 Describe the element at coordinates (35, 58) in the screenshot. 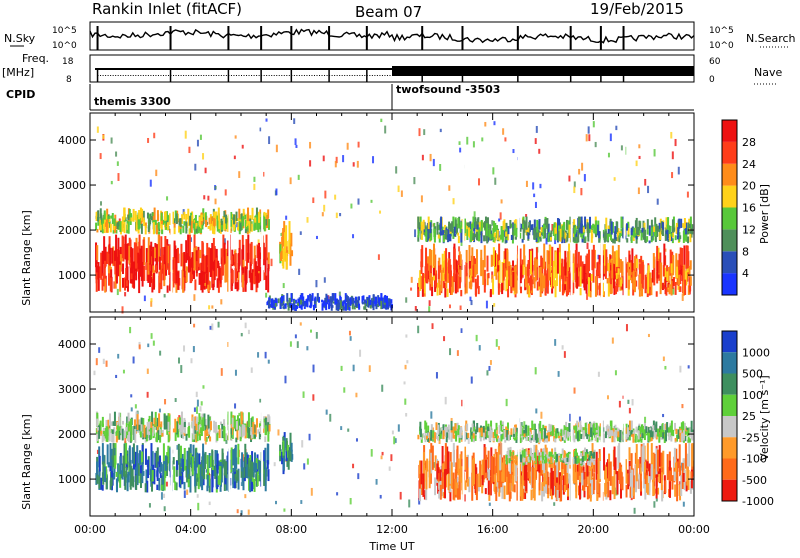

I see `freq-label: Freq.` at that location.